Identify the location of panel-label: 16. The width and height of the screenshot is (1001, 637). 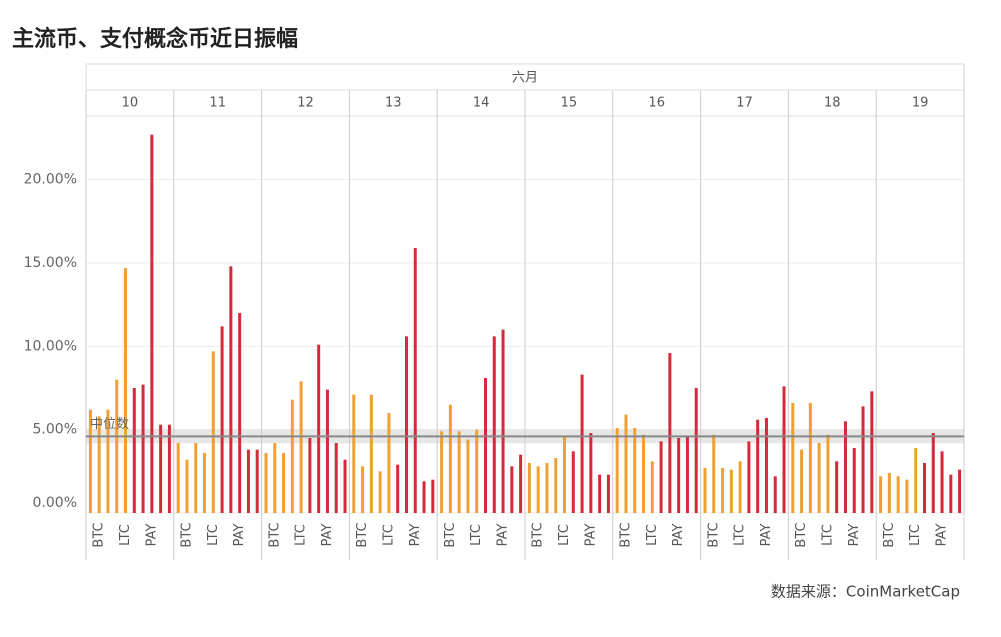
(656, 103).